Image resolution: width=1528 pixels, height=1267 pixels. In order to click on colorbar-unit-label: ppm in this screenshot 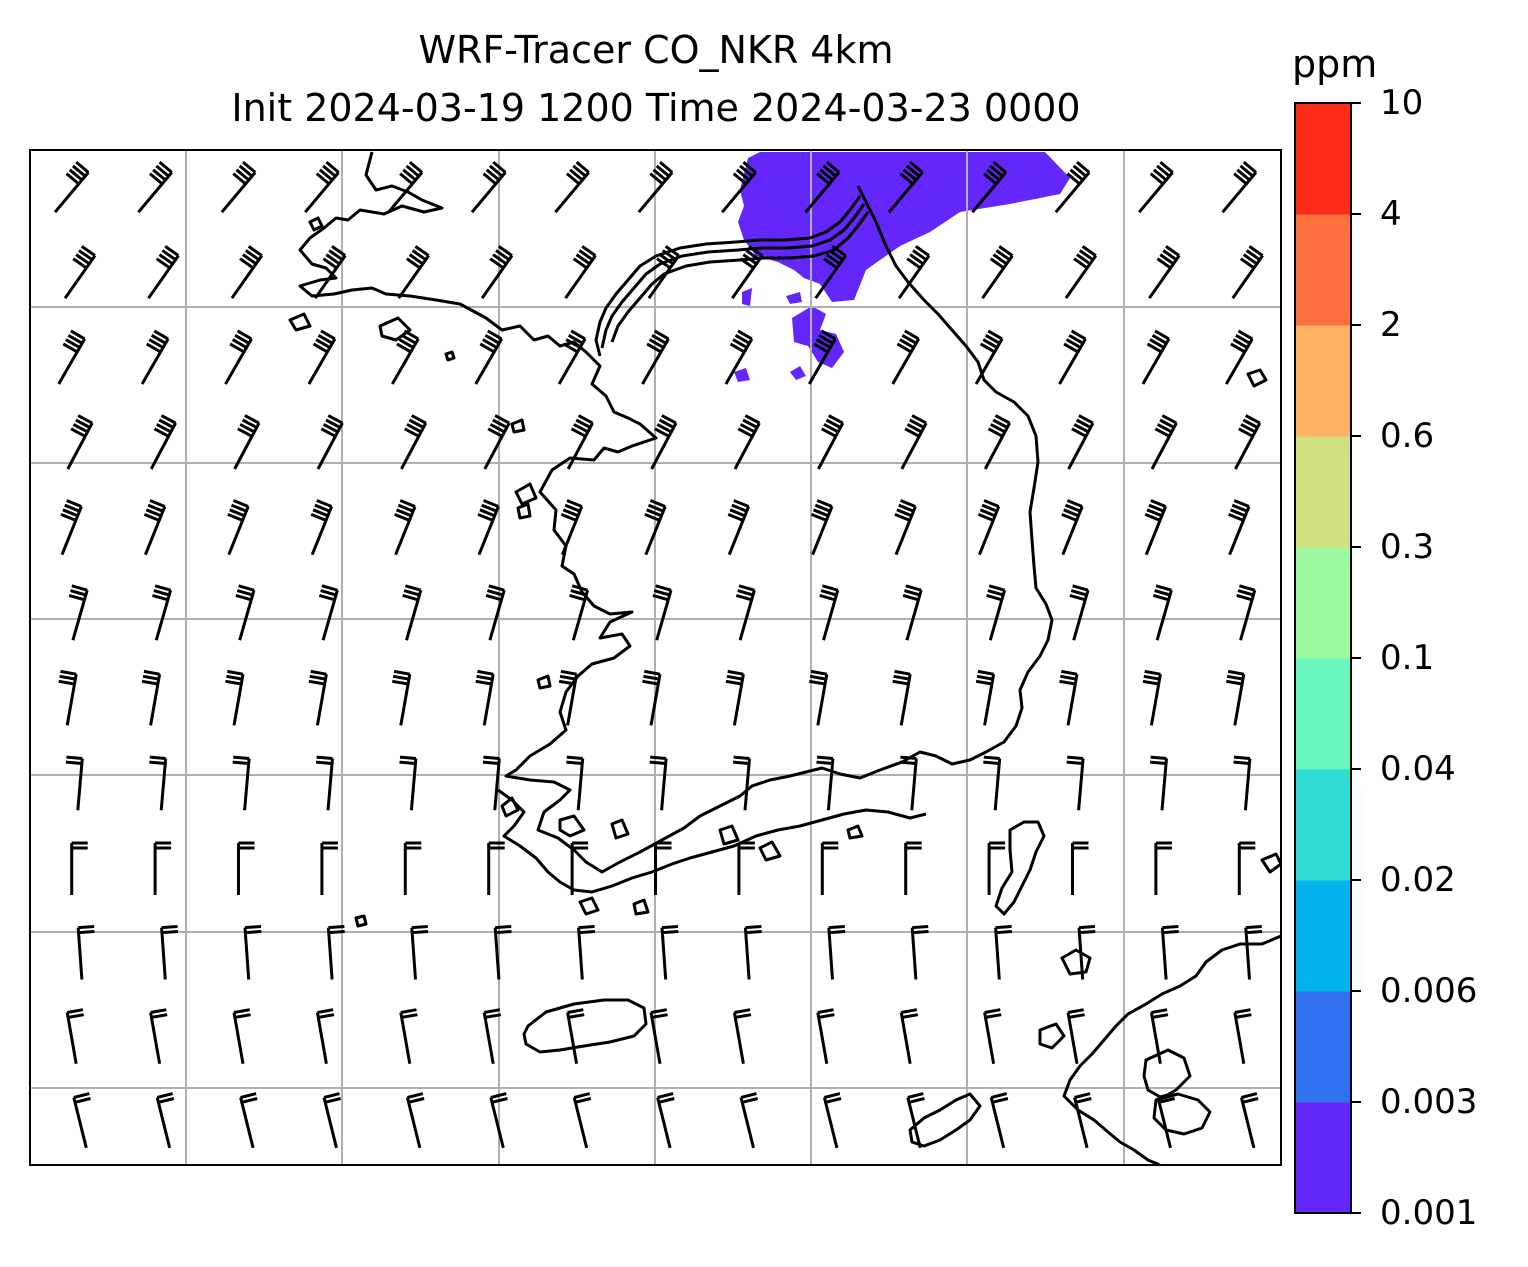, I will do `click(1335, 64)`.